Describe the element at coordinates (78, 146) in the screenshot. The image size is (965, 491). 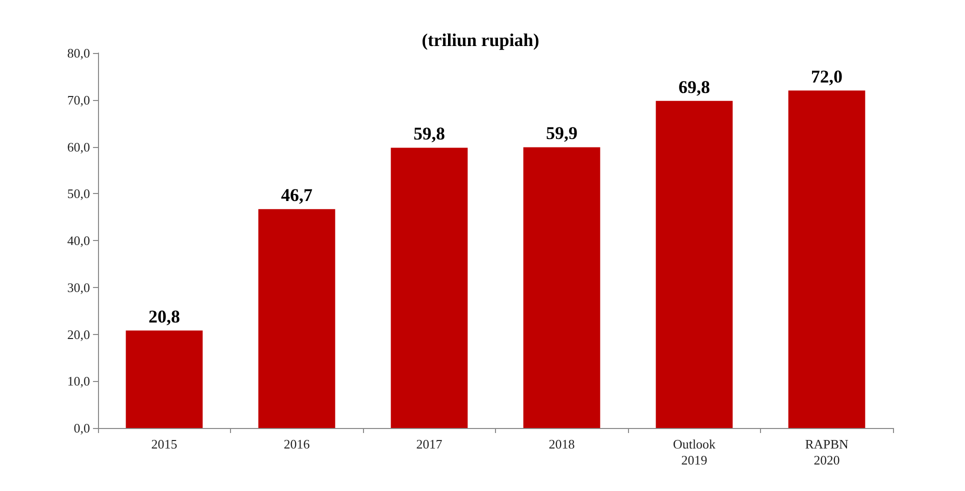
I see `y-tick-label: 60,0` at that location.